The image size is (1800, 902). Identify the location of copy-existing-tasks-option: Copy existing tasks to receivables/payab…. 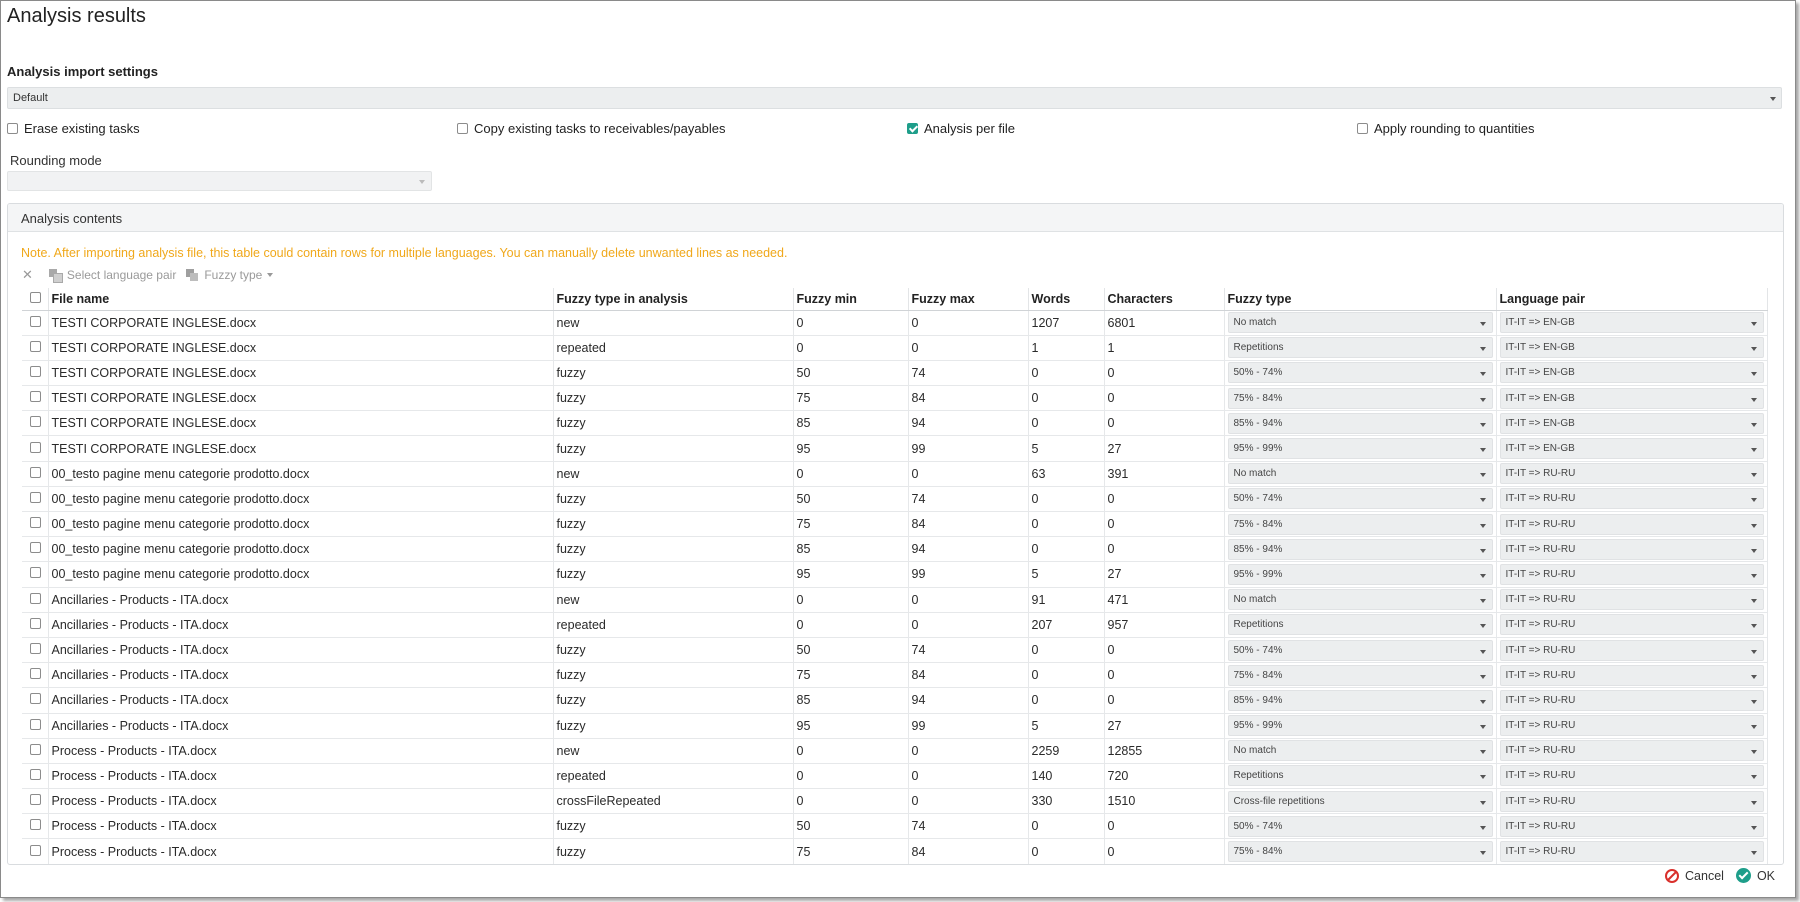
(591, 128).